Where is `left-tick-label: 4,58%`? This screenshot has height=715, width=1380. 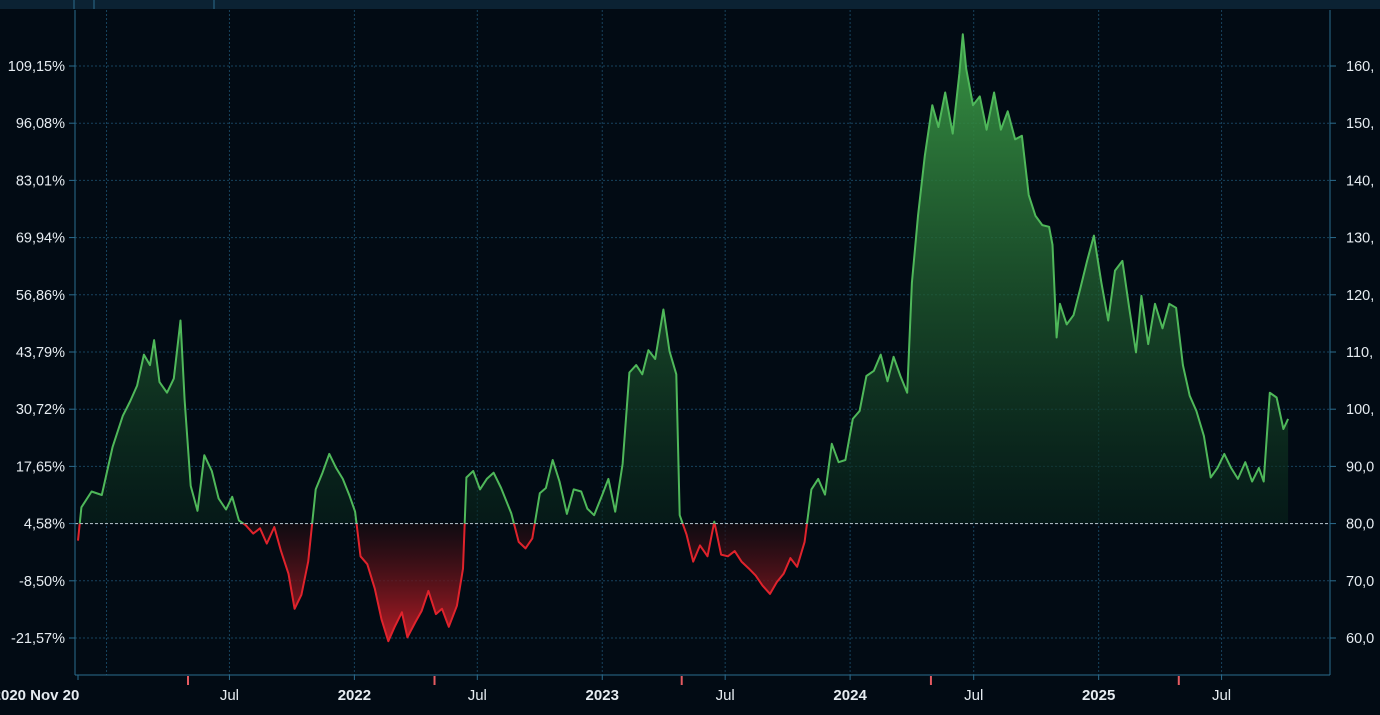
left-tick-label: 4,58% is located at coordinates (44, 525).